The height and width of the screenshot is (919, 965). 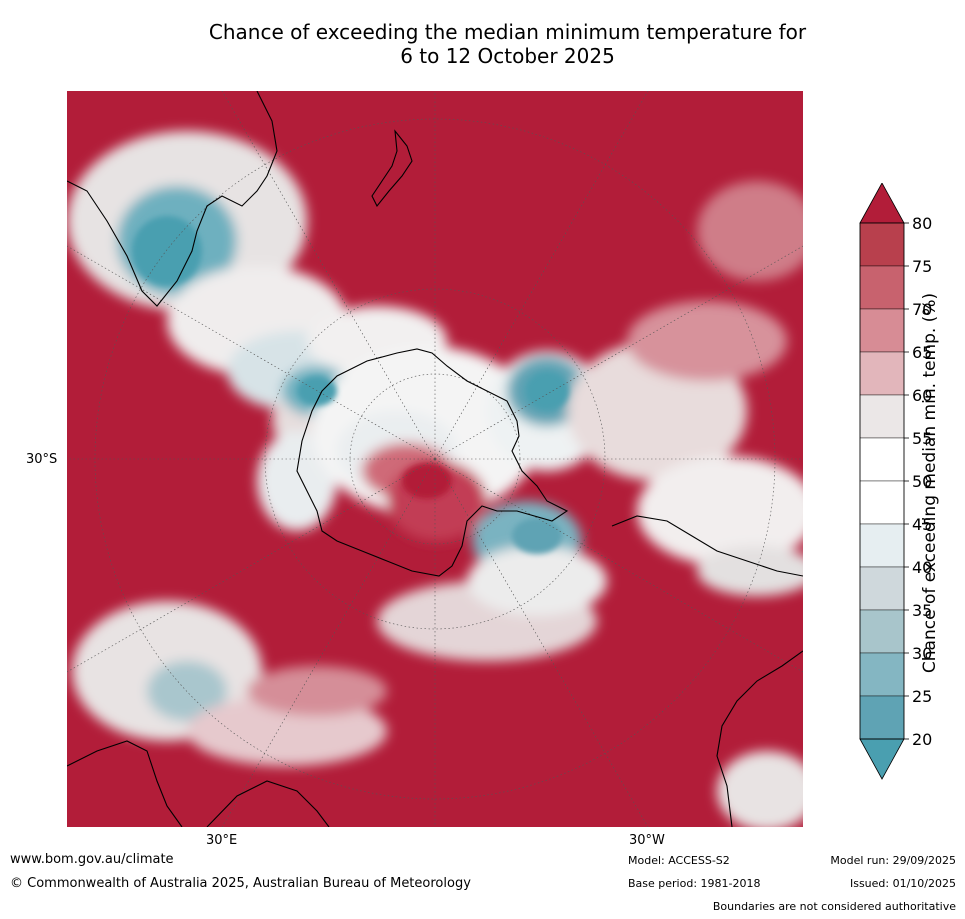 I want to click on footer-model-run: Model run: 29/09/2025, so click(x=893, y=860).